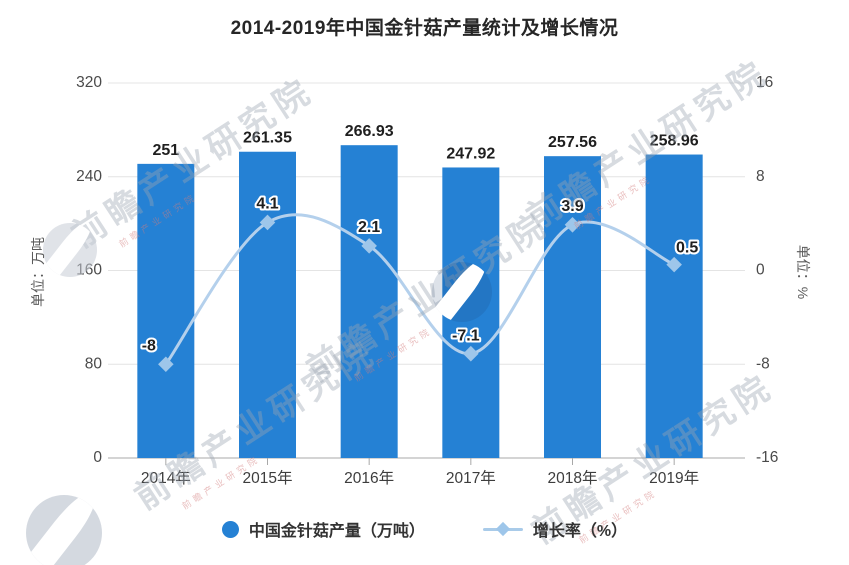 The width and height of the screenshot is (849, 565). What do you see at coordinates (760, 176) in the screenshot?
I see `right-axis-tick-label: 8` at bounding box center [760, 176].